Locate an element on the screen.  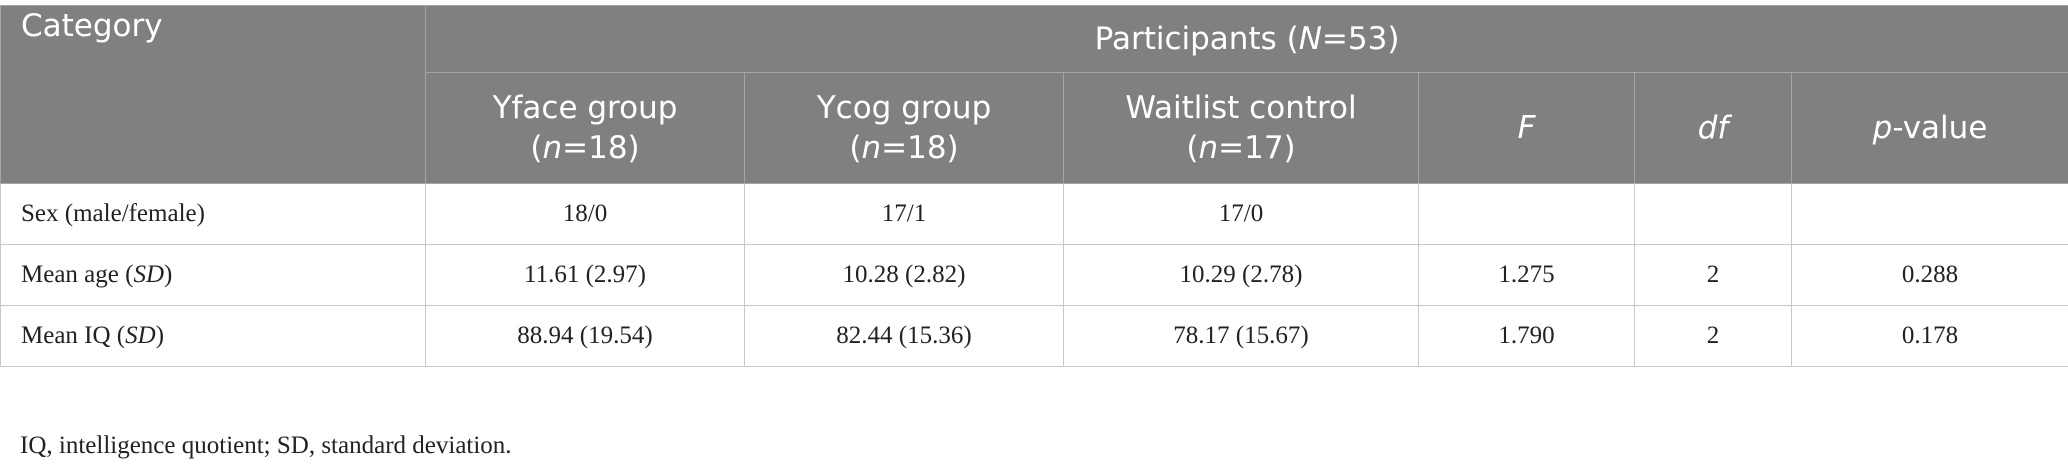
header-text: Participants ( is located at coordinates (1196, 39).